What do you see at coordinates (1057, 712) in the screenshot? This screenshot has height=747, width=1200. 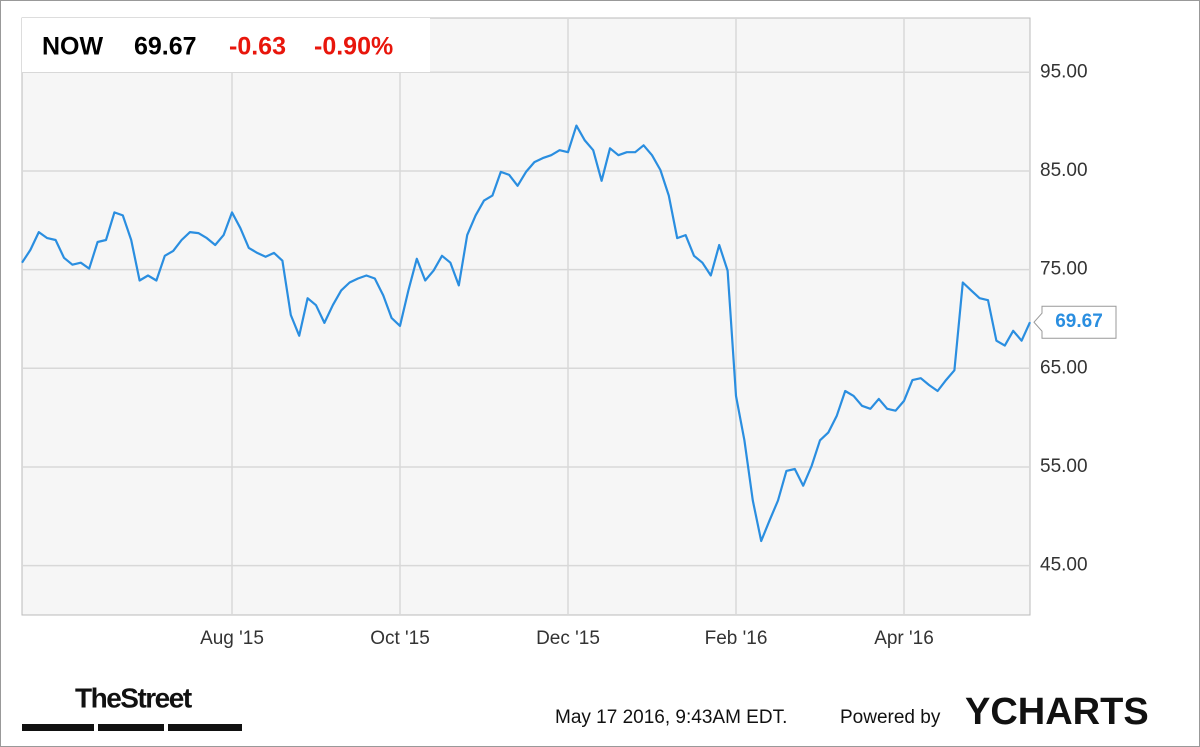 I see `provider-logo: YCHARTS` at bounding box center [1057, 712].